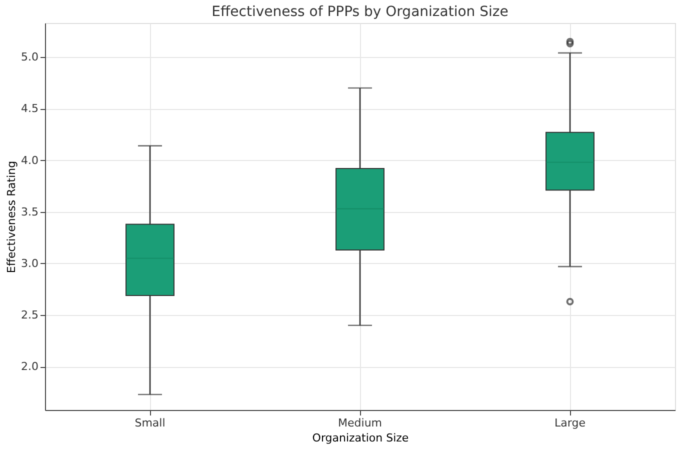 This screenshot has height=455, width=687. I want to click on y-tick-label: 3.0, so click(29, 263).